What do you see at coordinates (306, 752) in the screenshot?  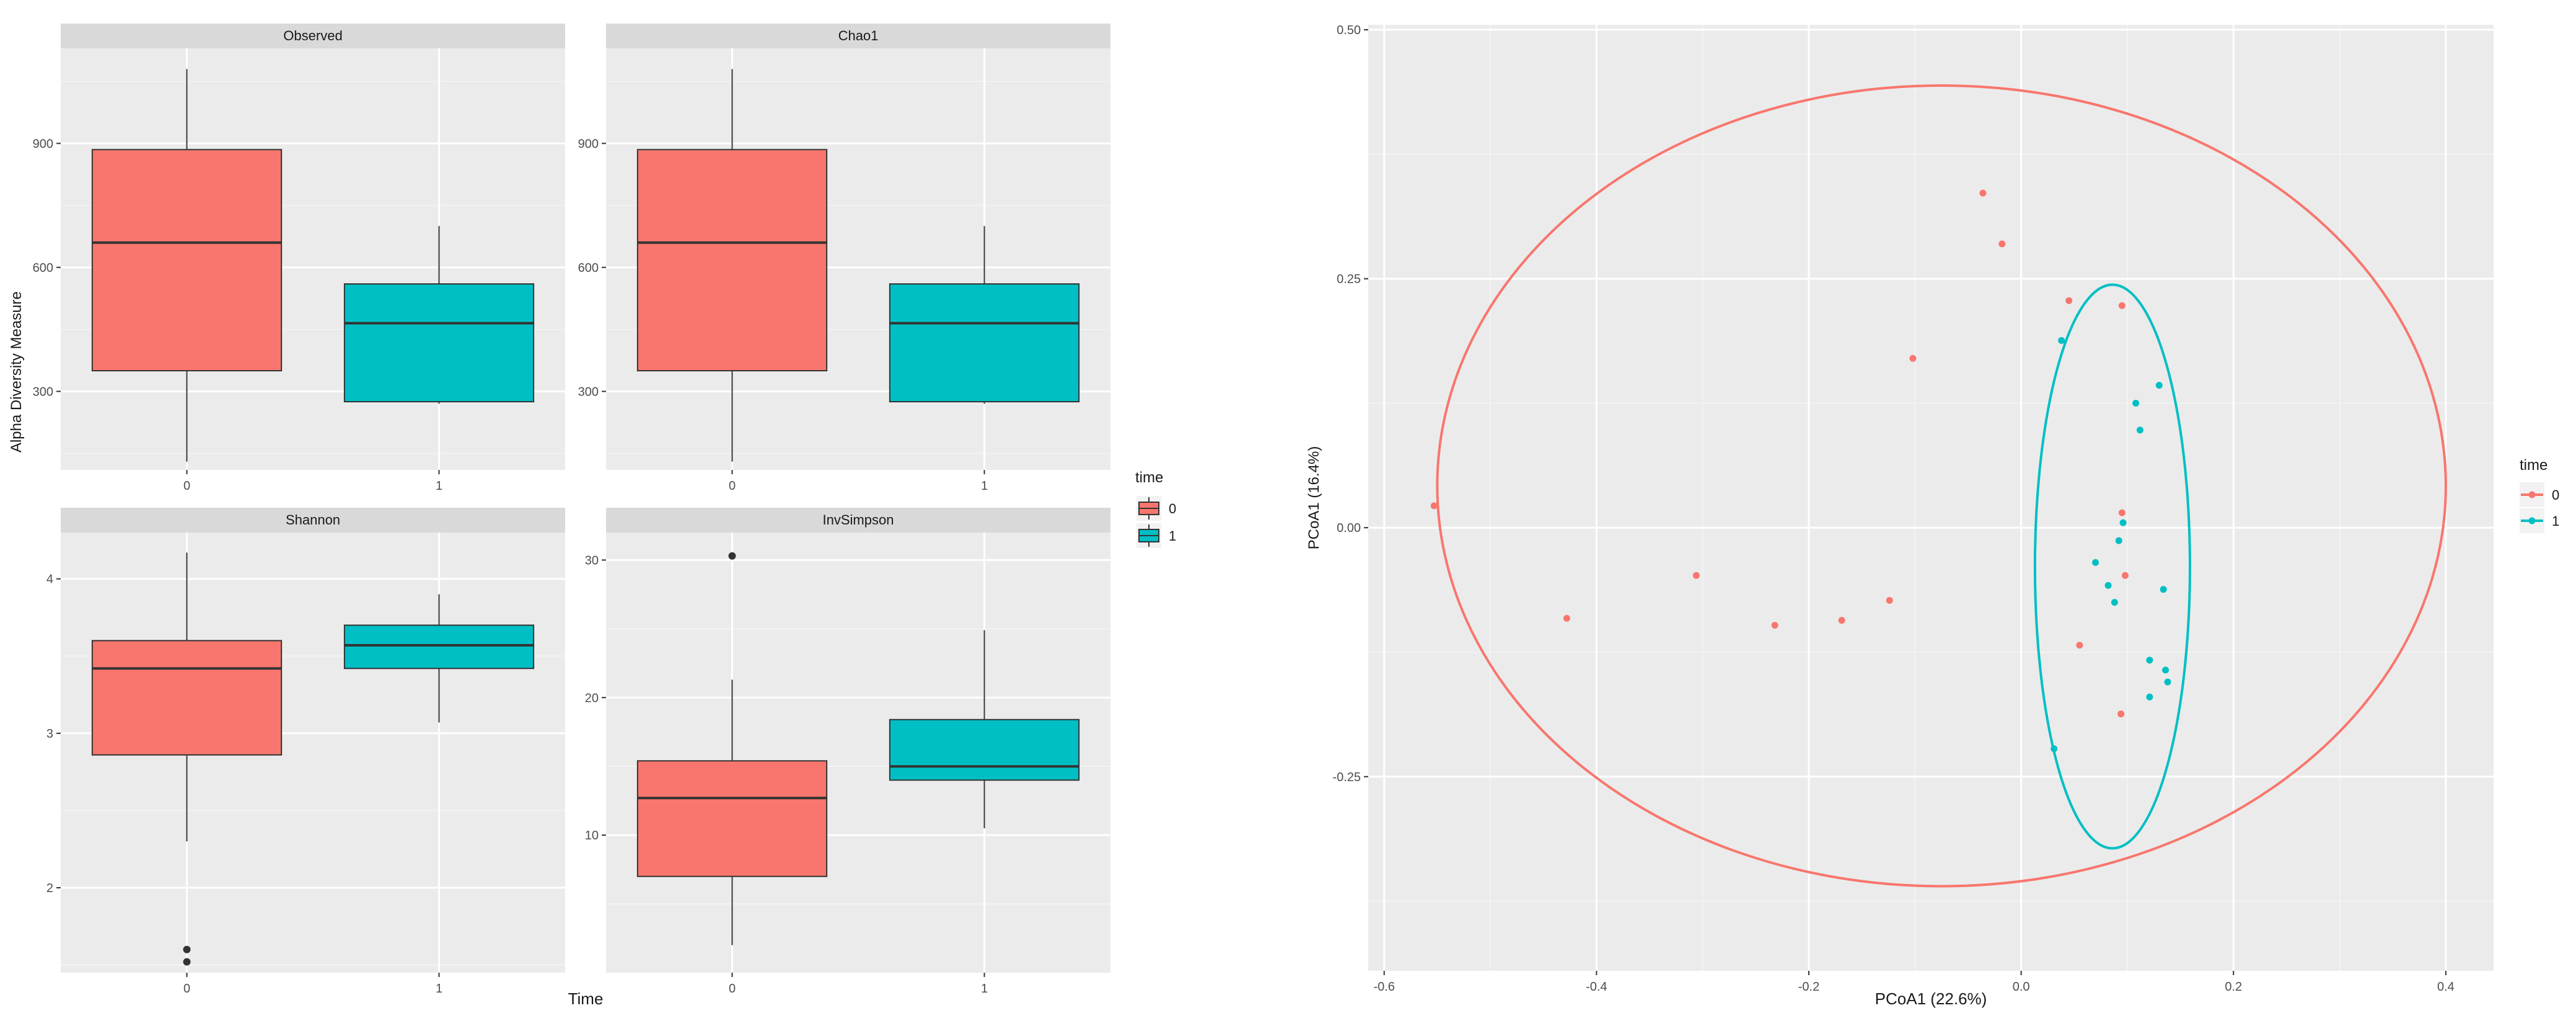 I see `facet-panel-shannon: Shannon 2 3 4 0 1` at bounding box center [306, 752].